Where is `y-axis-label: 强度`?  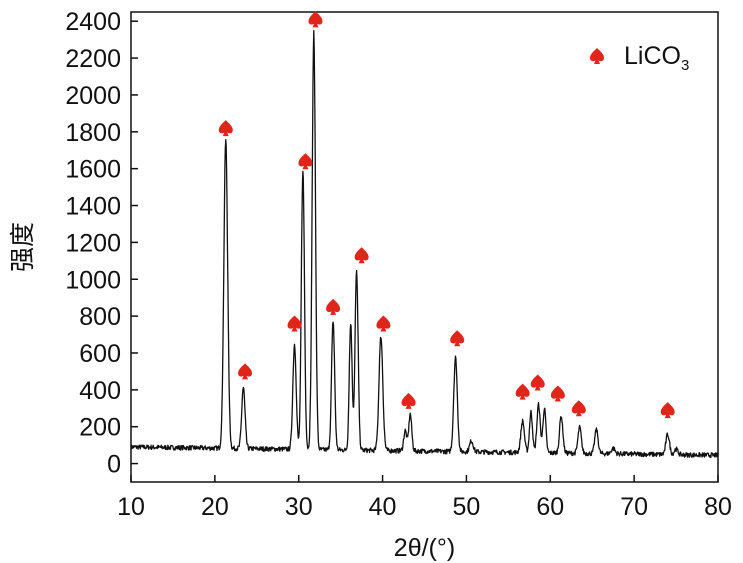
y-axis-label: 强度 is located at coordinates (22, 247).